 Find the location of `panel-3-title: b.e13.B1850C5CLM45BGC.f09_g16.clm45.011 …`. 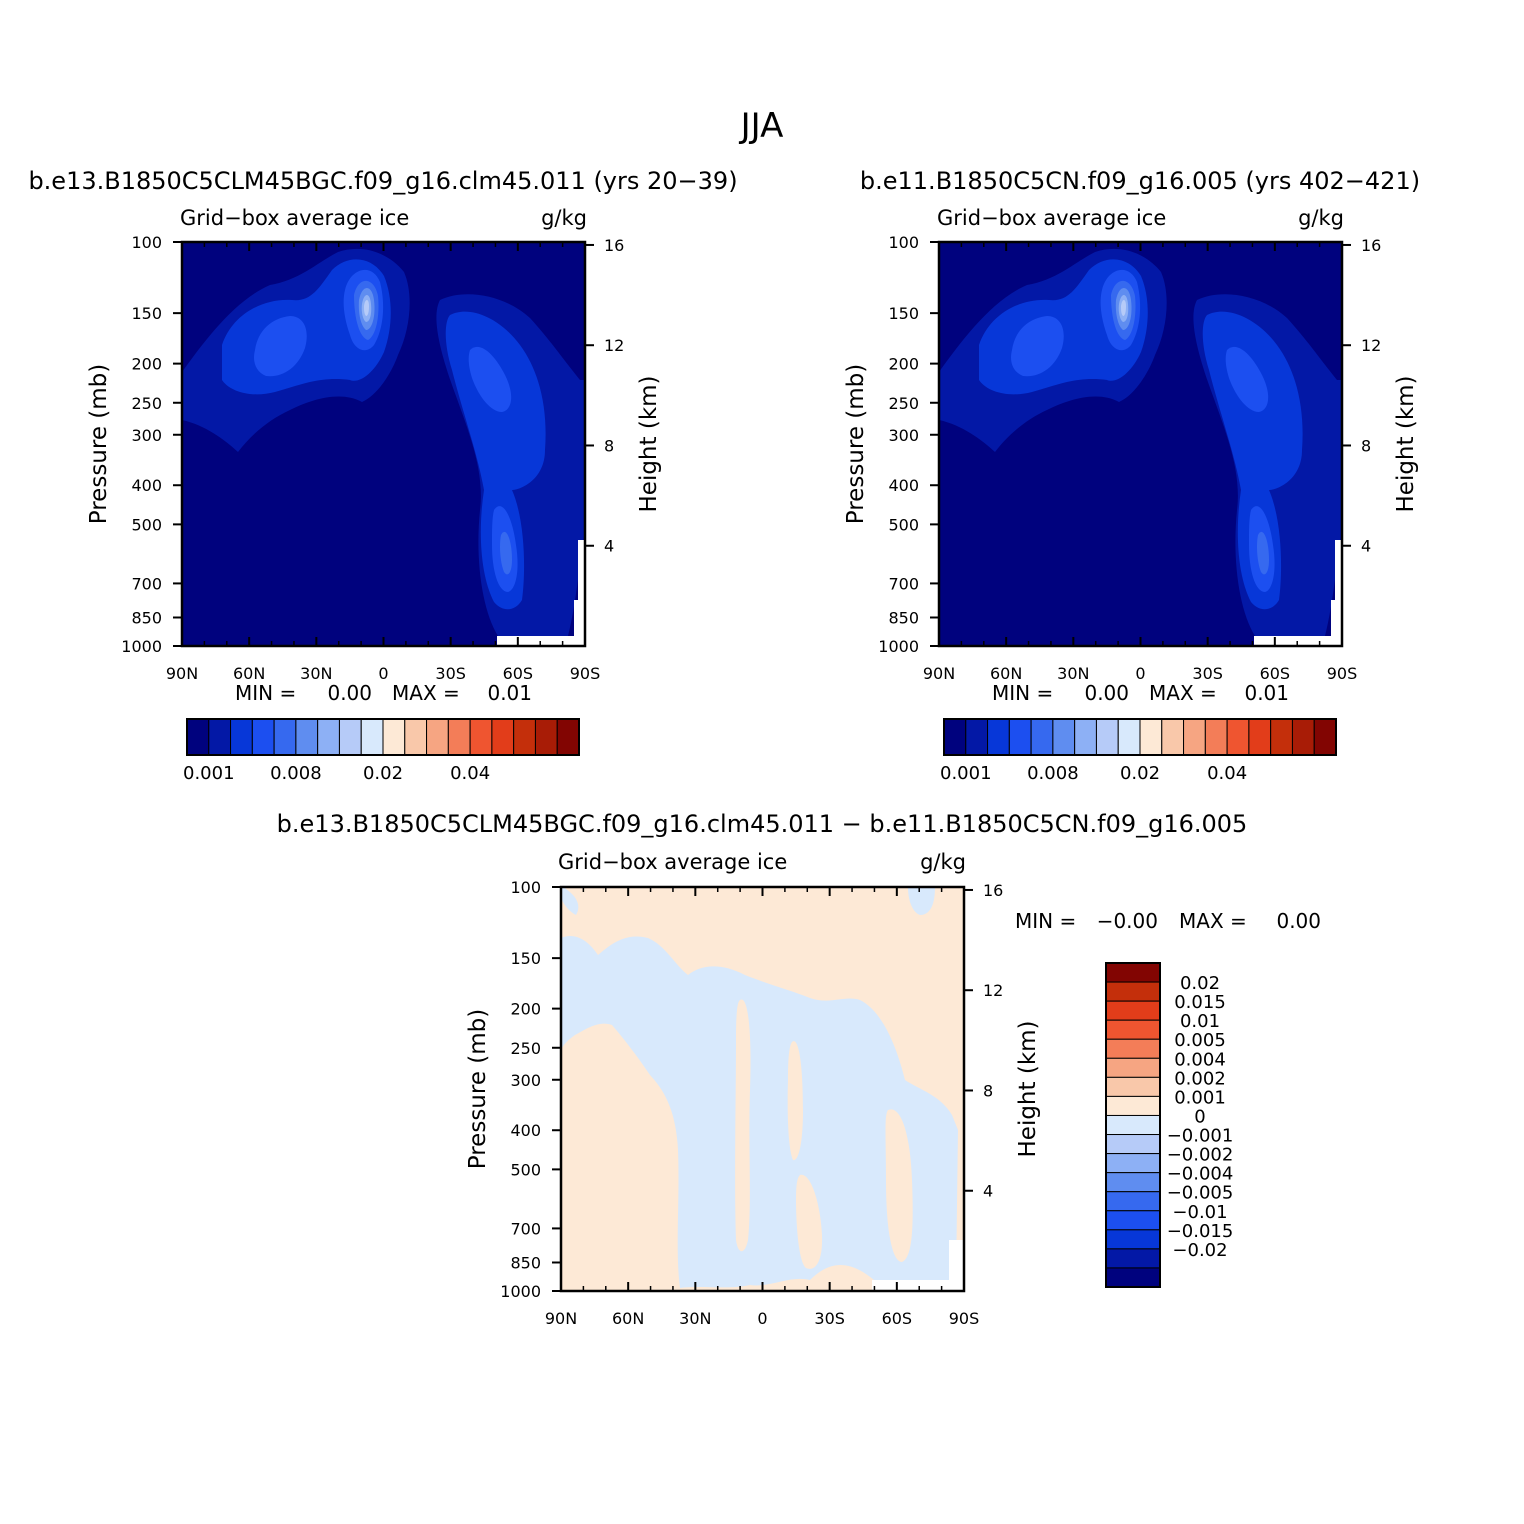

panel-3-title: b.e13.B1850C5CLM45BGC.f09_g16.clm45.011 … is located at coordinates (762, 824).